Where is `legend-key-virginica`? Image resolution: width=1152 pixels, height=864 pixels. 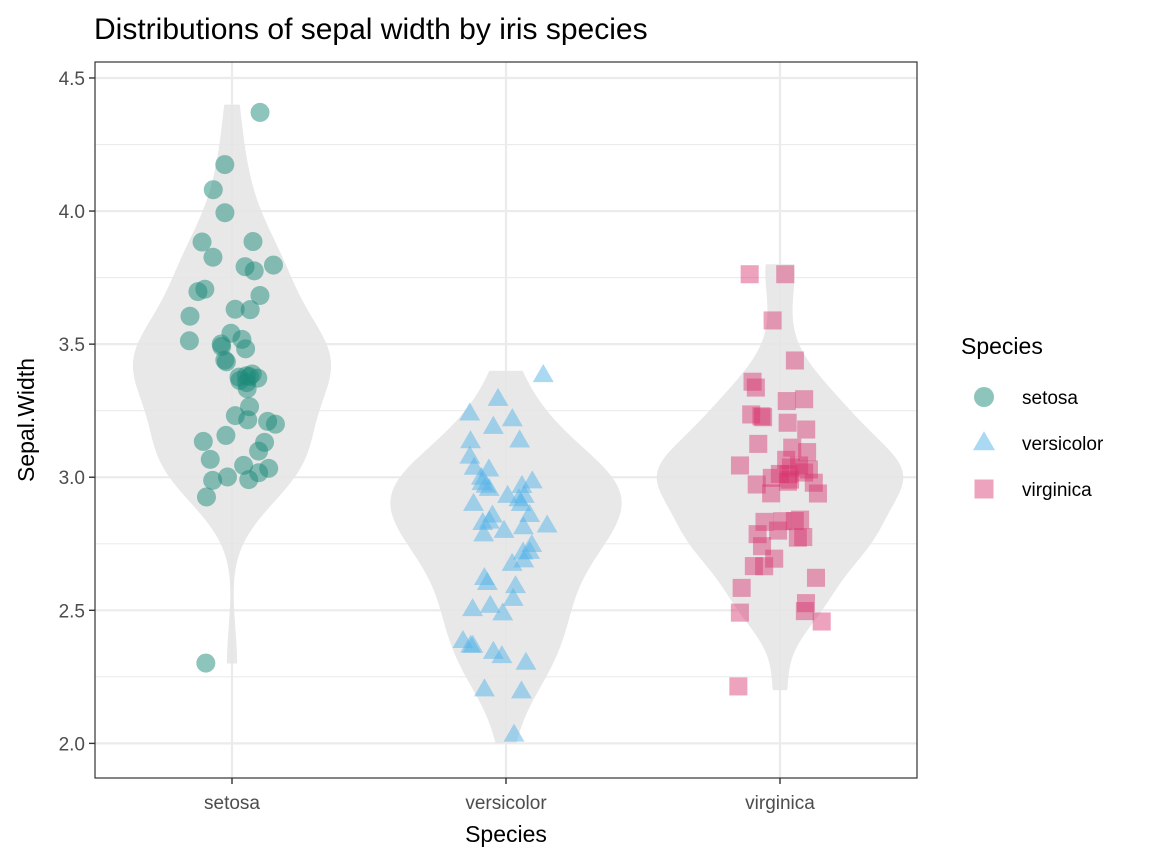 legend-key-virginica is located at coordinates (984, 489).